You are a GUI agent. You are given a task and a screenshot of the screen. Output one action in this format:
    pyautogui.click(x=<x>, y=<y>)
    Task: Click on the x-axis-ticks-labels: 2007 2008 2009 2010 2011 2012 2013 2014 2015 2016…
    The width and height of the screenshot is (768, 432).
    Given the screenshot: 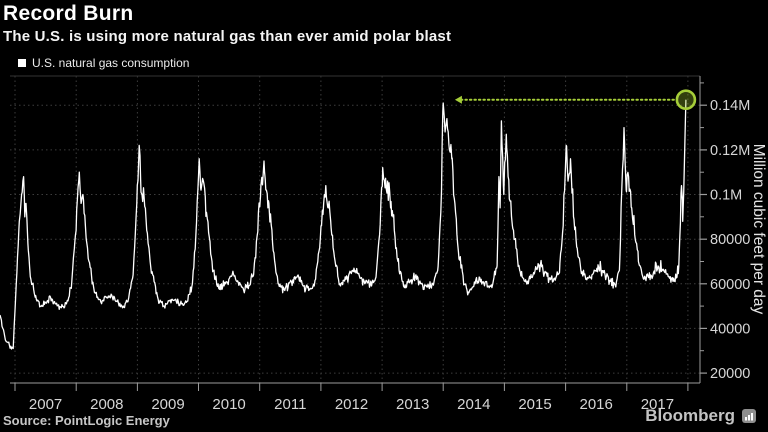 What is the action you would take?
    pyautogui.click(x=351, y=398)
    